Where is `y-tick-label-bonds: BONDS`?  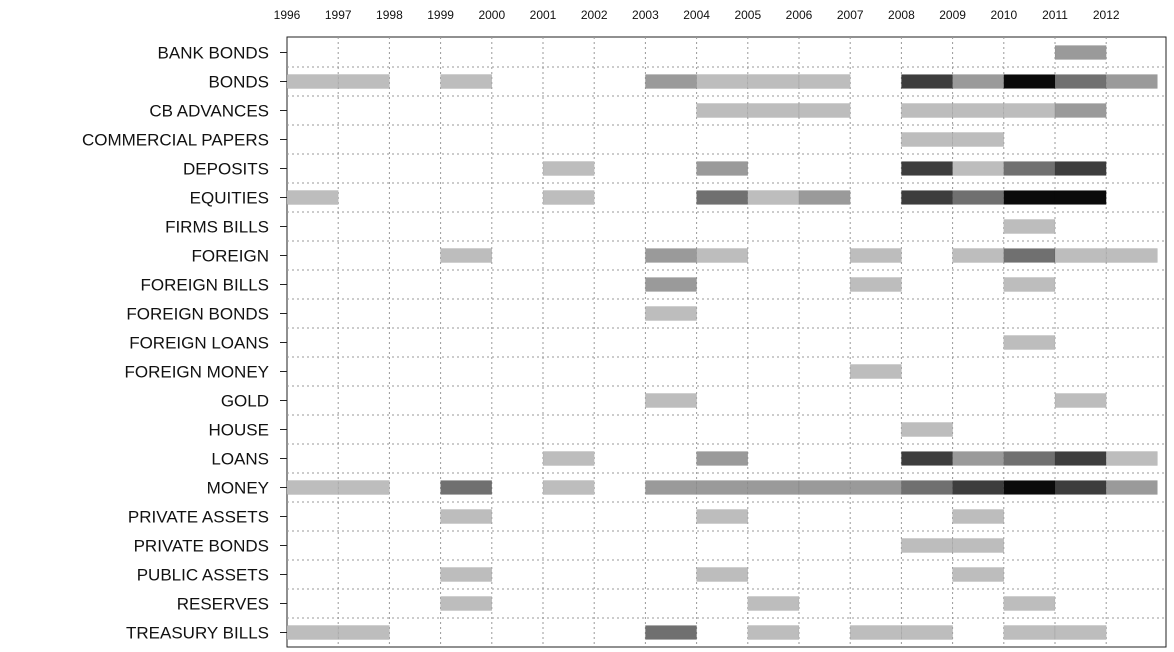 y-tick-label-bonds: BONDS is located at coordinates (239, 82).